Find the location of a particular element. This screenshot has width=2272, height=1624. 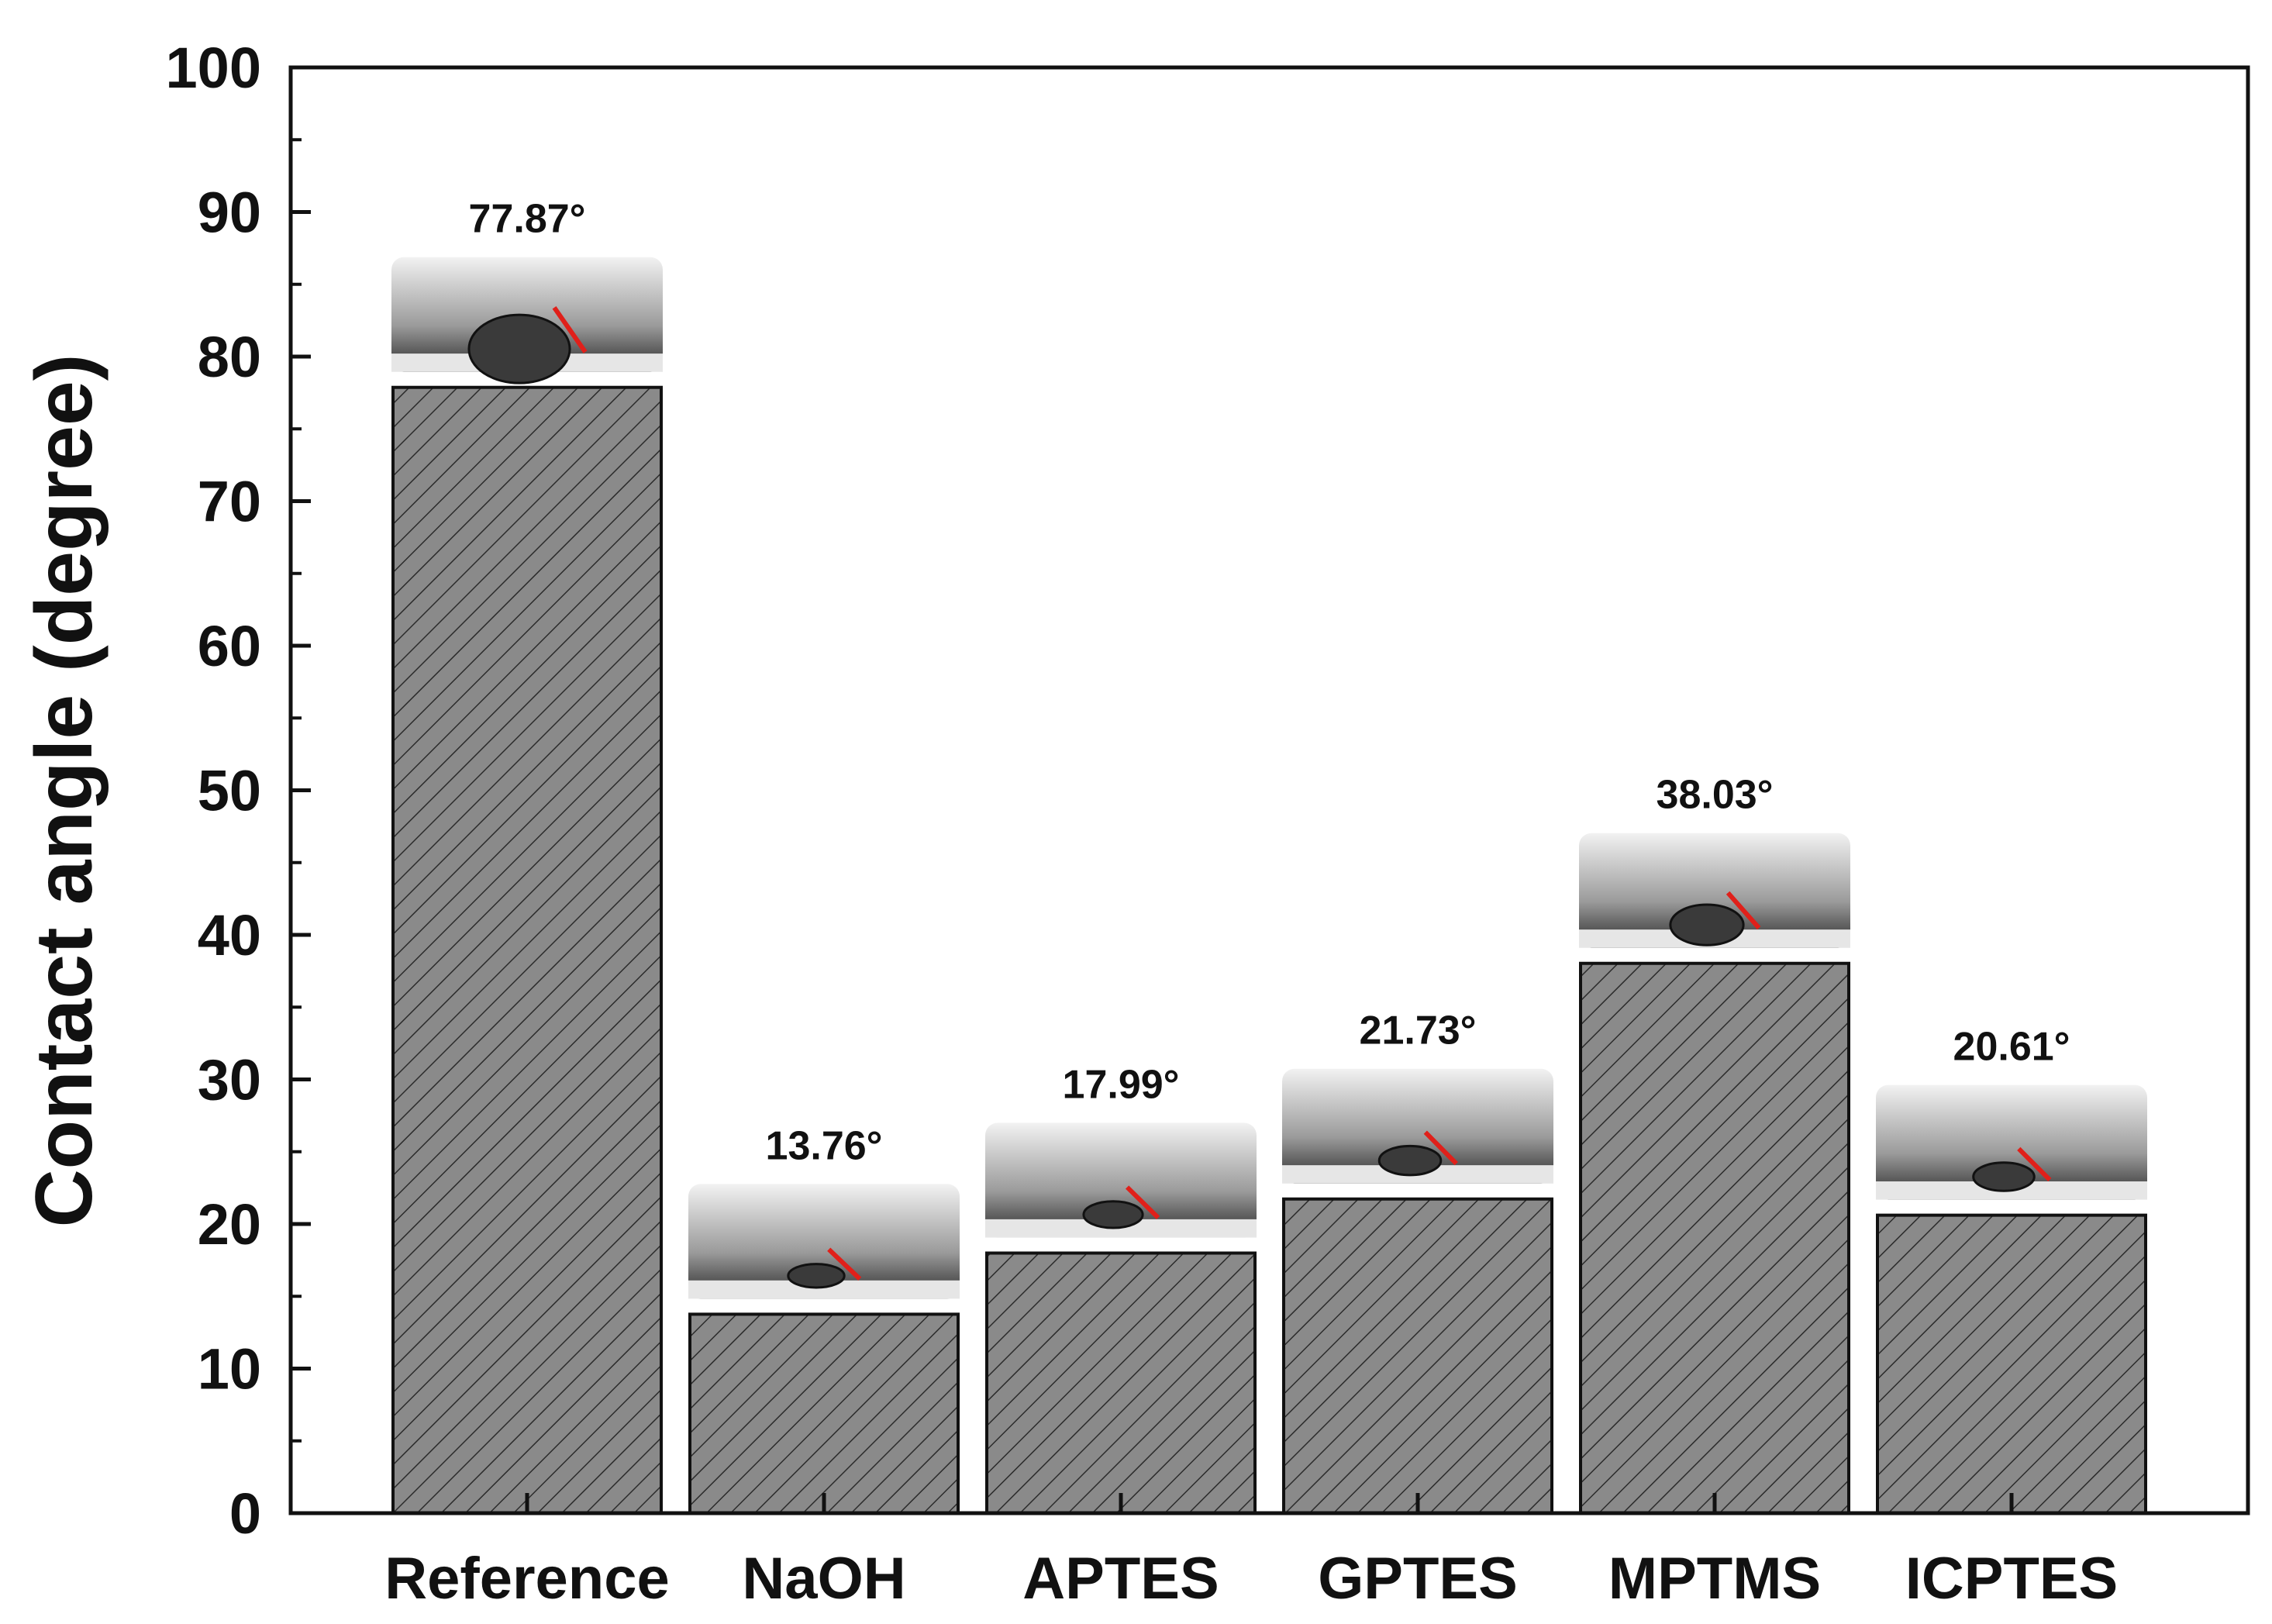

y-tick-label: 80 is located at coordinates (230, 357).